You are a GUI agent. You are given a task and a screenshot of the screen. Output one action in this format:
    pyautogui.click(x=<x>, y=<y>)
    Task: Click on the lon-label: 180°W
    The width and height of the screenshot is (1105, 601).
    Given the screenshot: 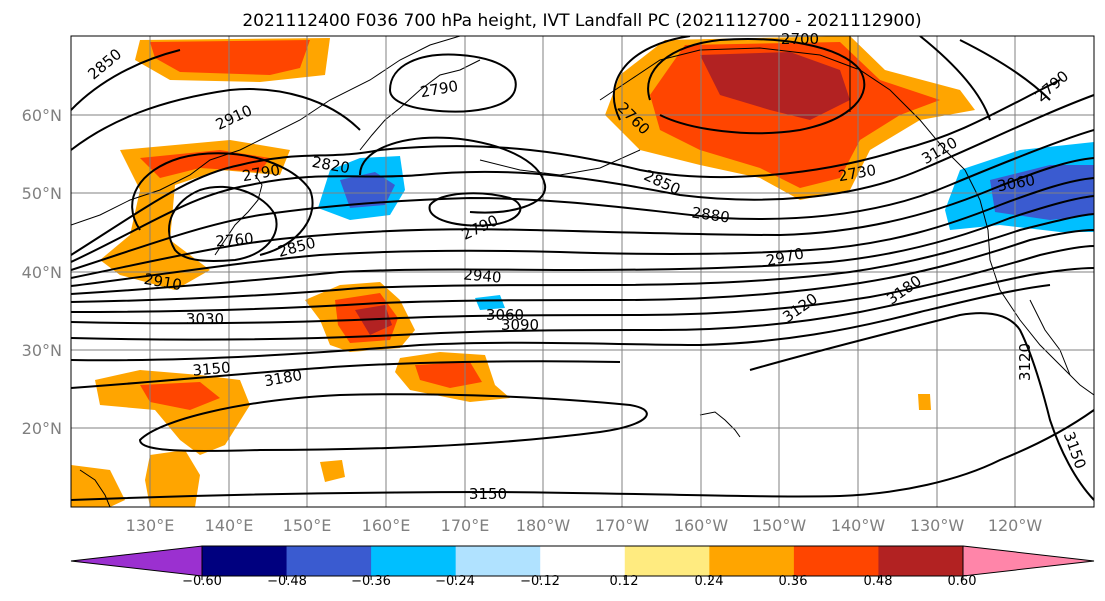 What is the action you would take?
    pyautogui.click(x=543, y=525)
    